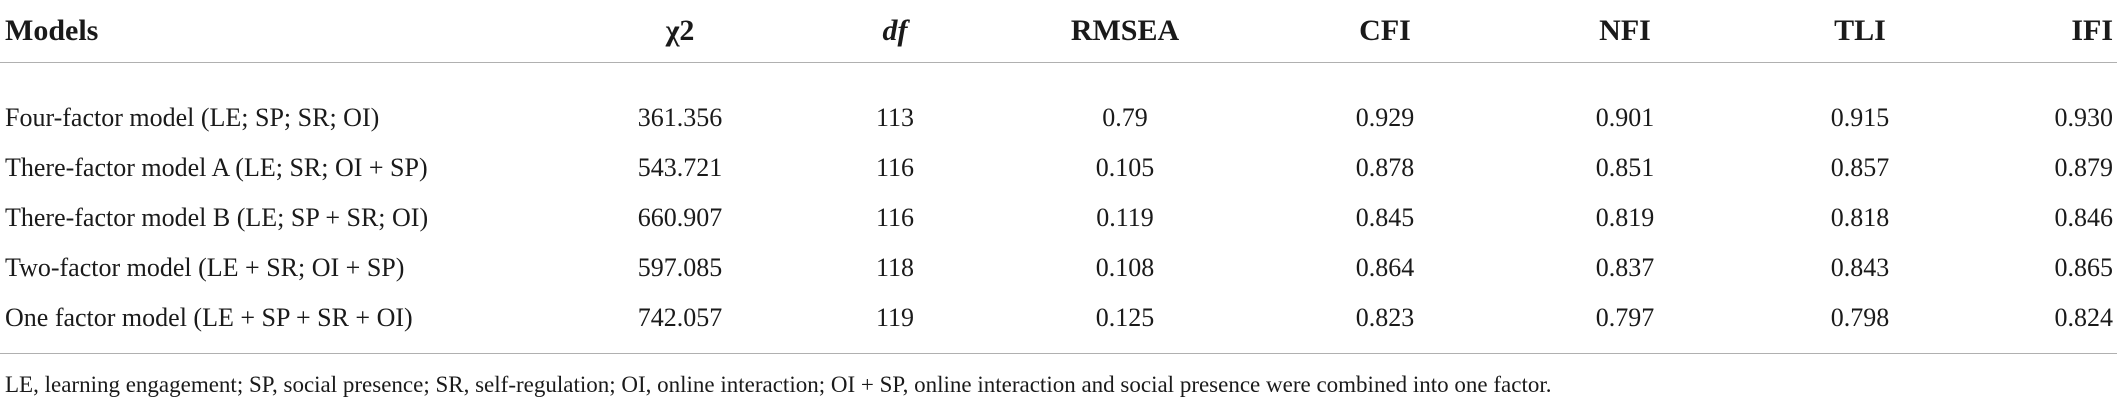 The width and height of the screenshot is (2117, 413). What do you see at coordinates (1860, 323) in the screenshot?
I see `cell-tli: 0.798` at bounding box center [1860, 323].